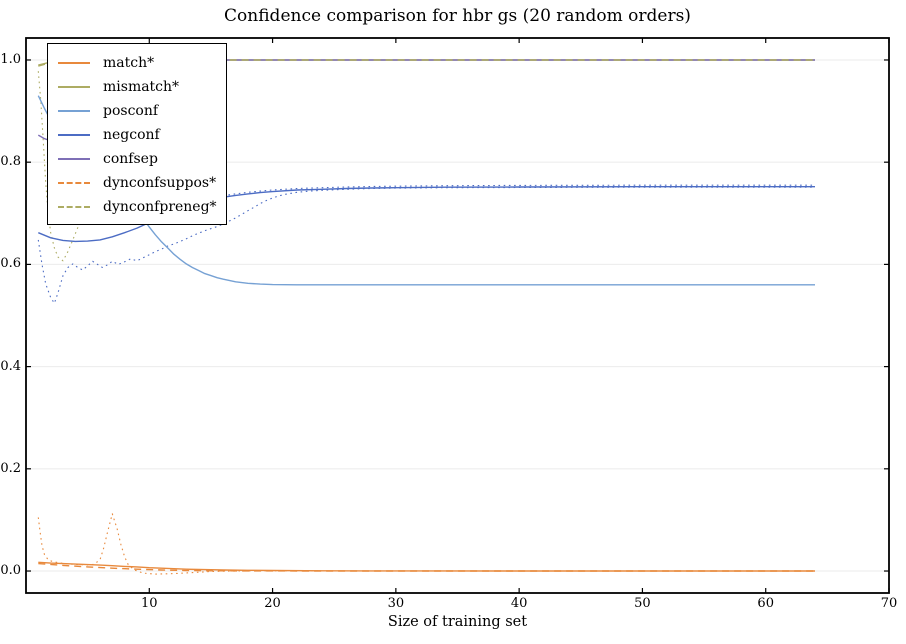 This screenshot has height=644, width=906. Describe the element at coordinates (10, 366) in the screenshot. I see `y-tick-label: 0.4` at that location.